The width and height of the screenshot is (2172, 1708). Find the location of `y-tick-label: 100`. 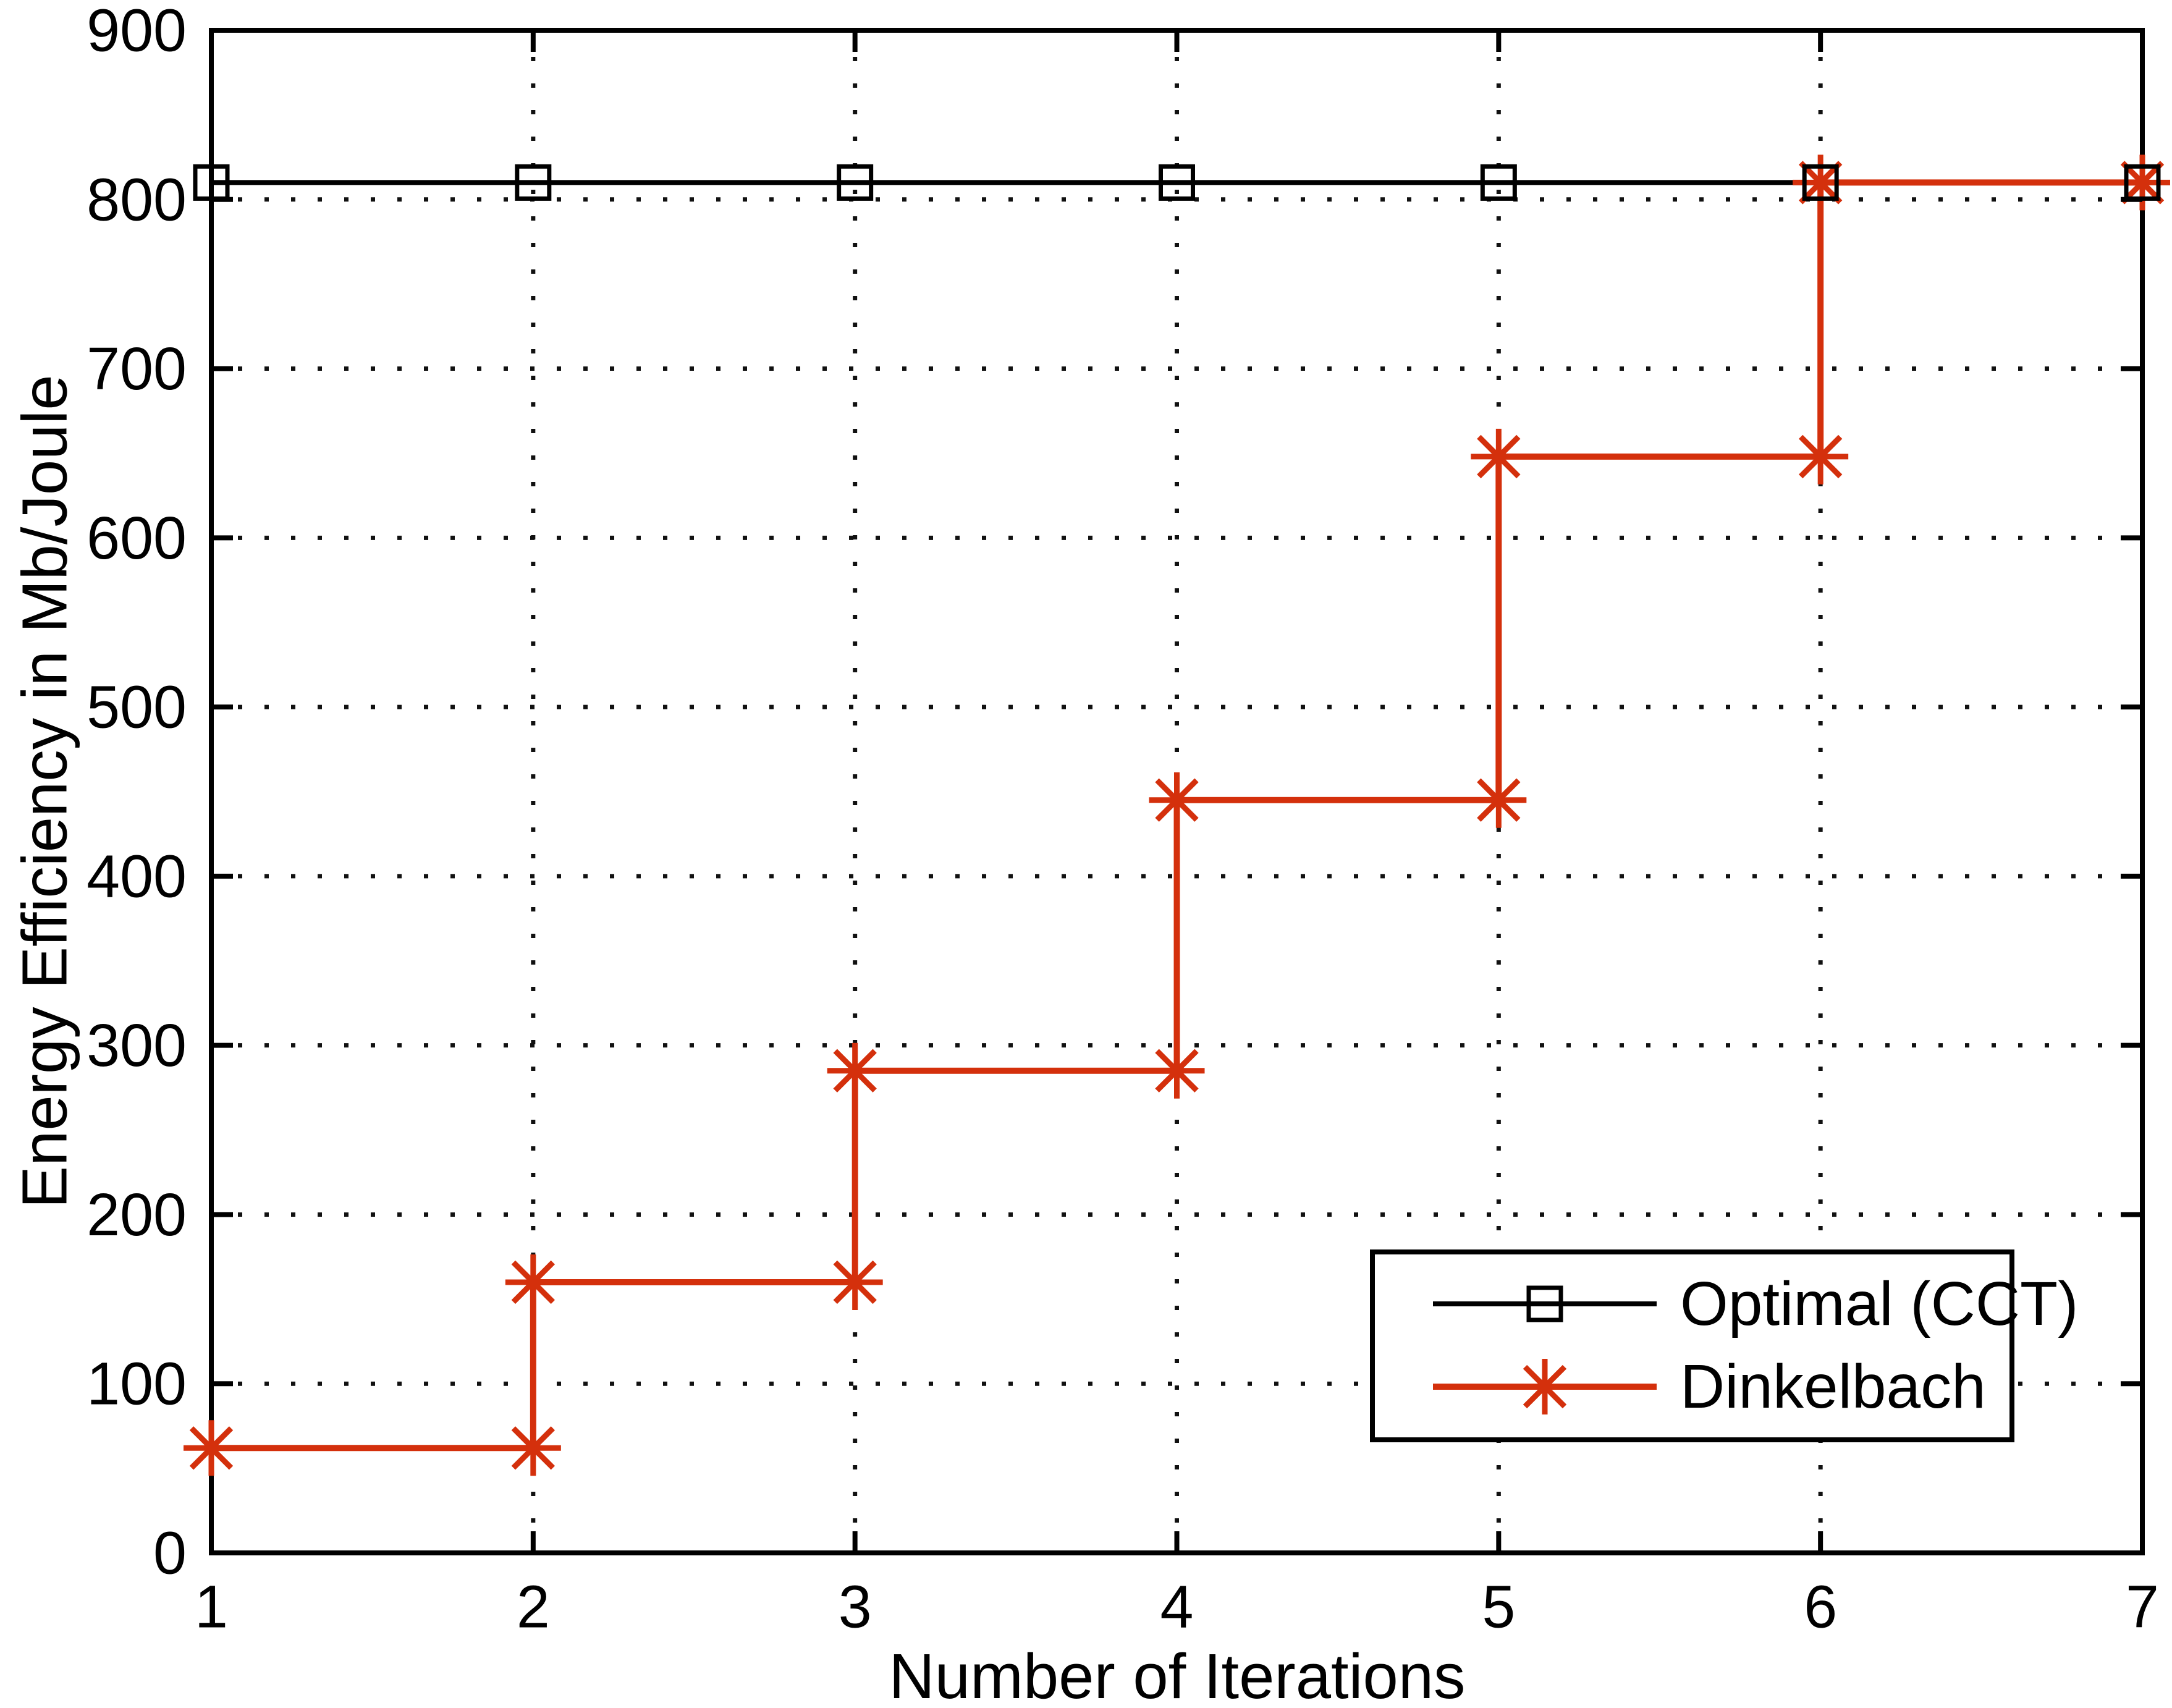

y-tick-label: 100 is located at coordinates (137, 1384).